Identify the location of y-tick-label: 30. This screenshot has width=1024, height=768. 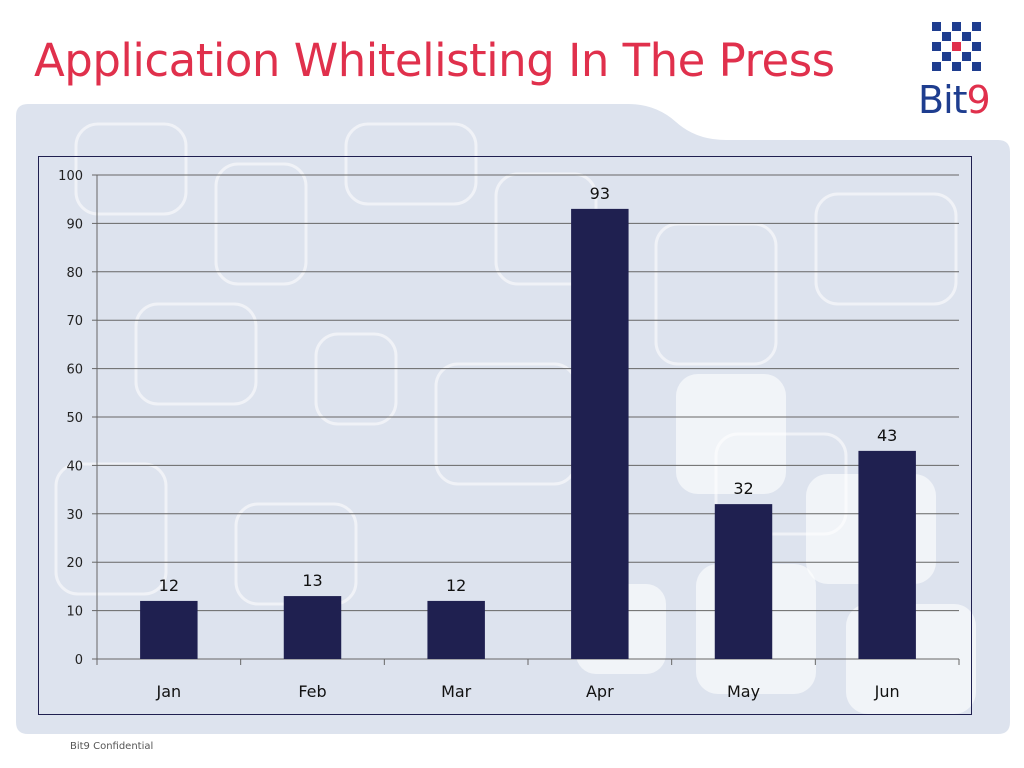
(74, 515).